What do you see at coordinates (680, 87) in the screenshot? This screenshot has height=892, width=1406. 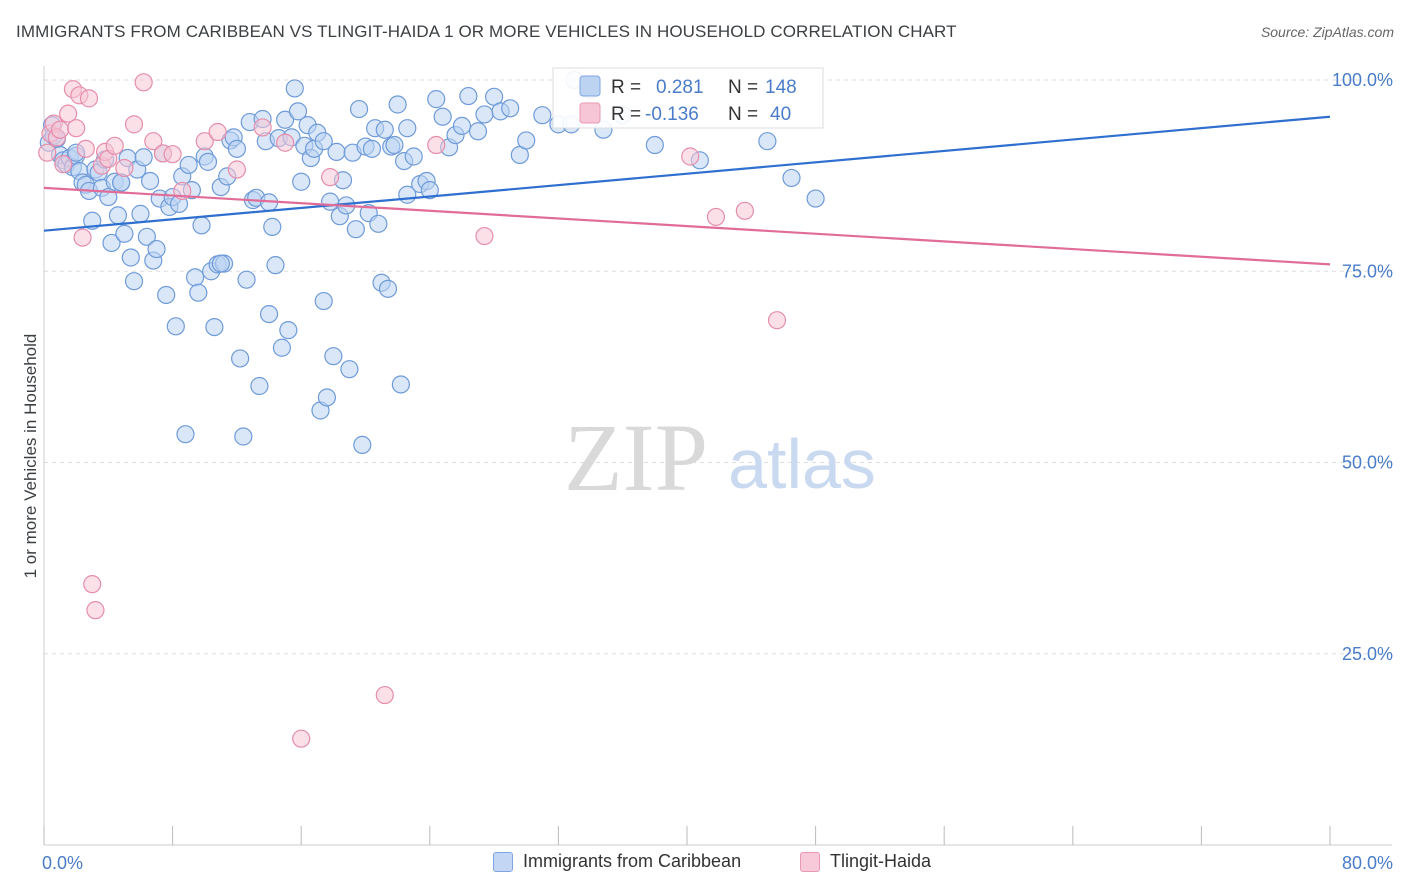 I see `legend-r-value-1: 0.281` at bounding box center [680, 87].